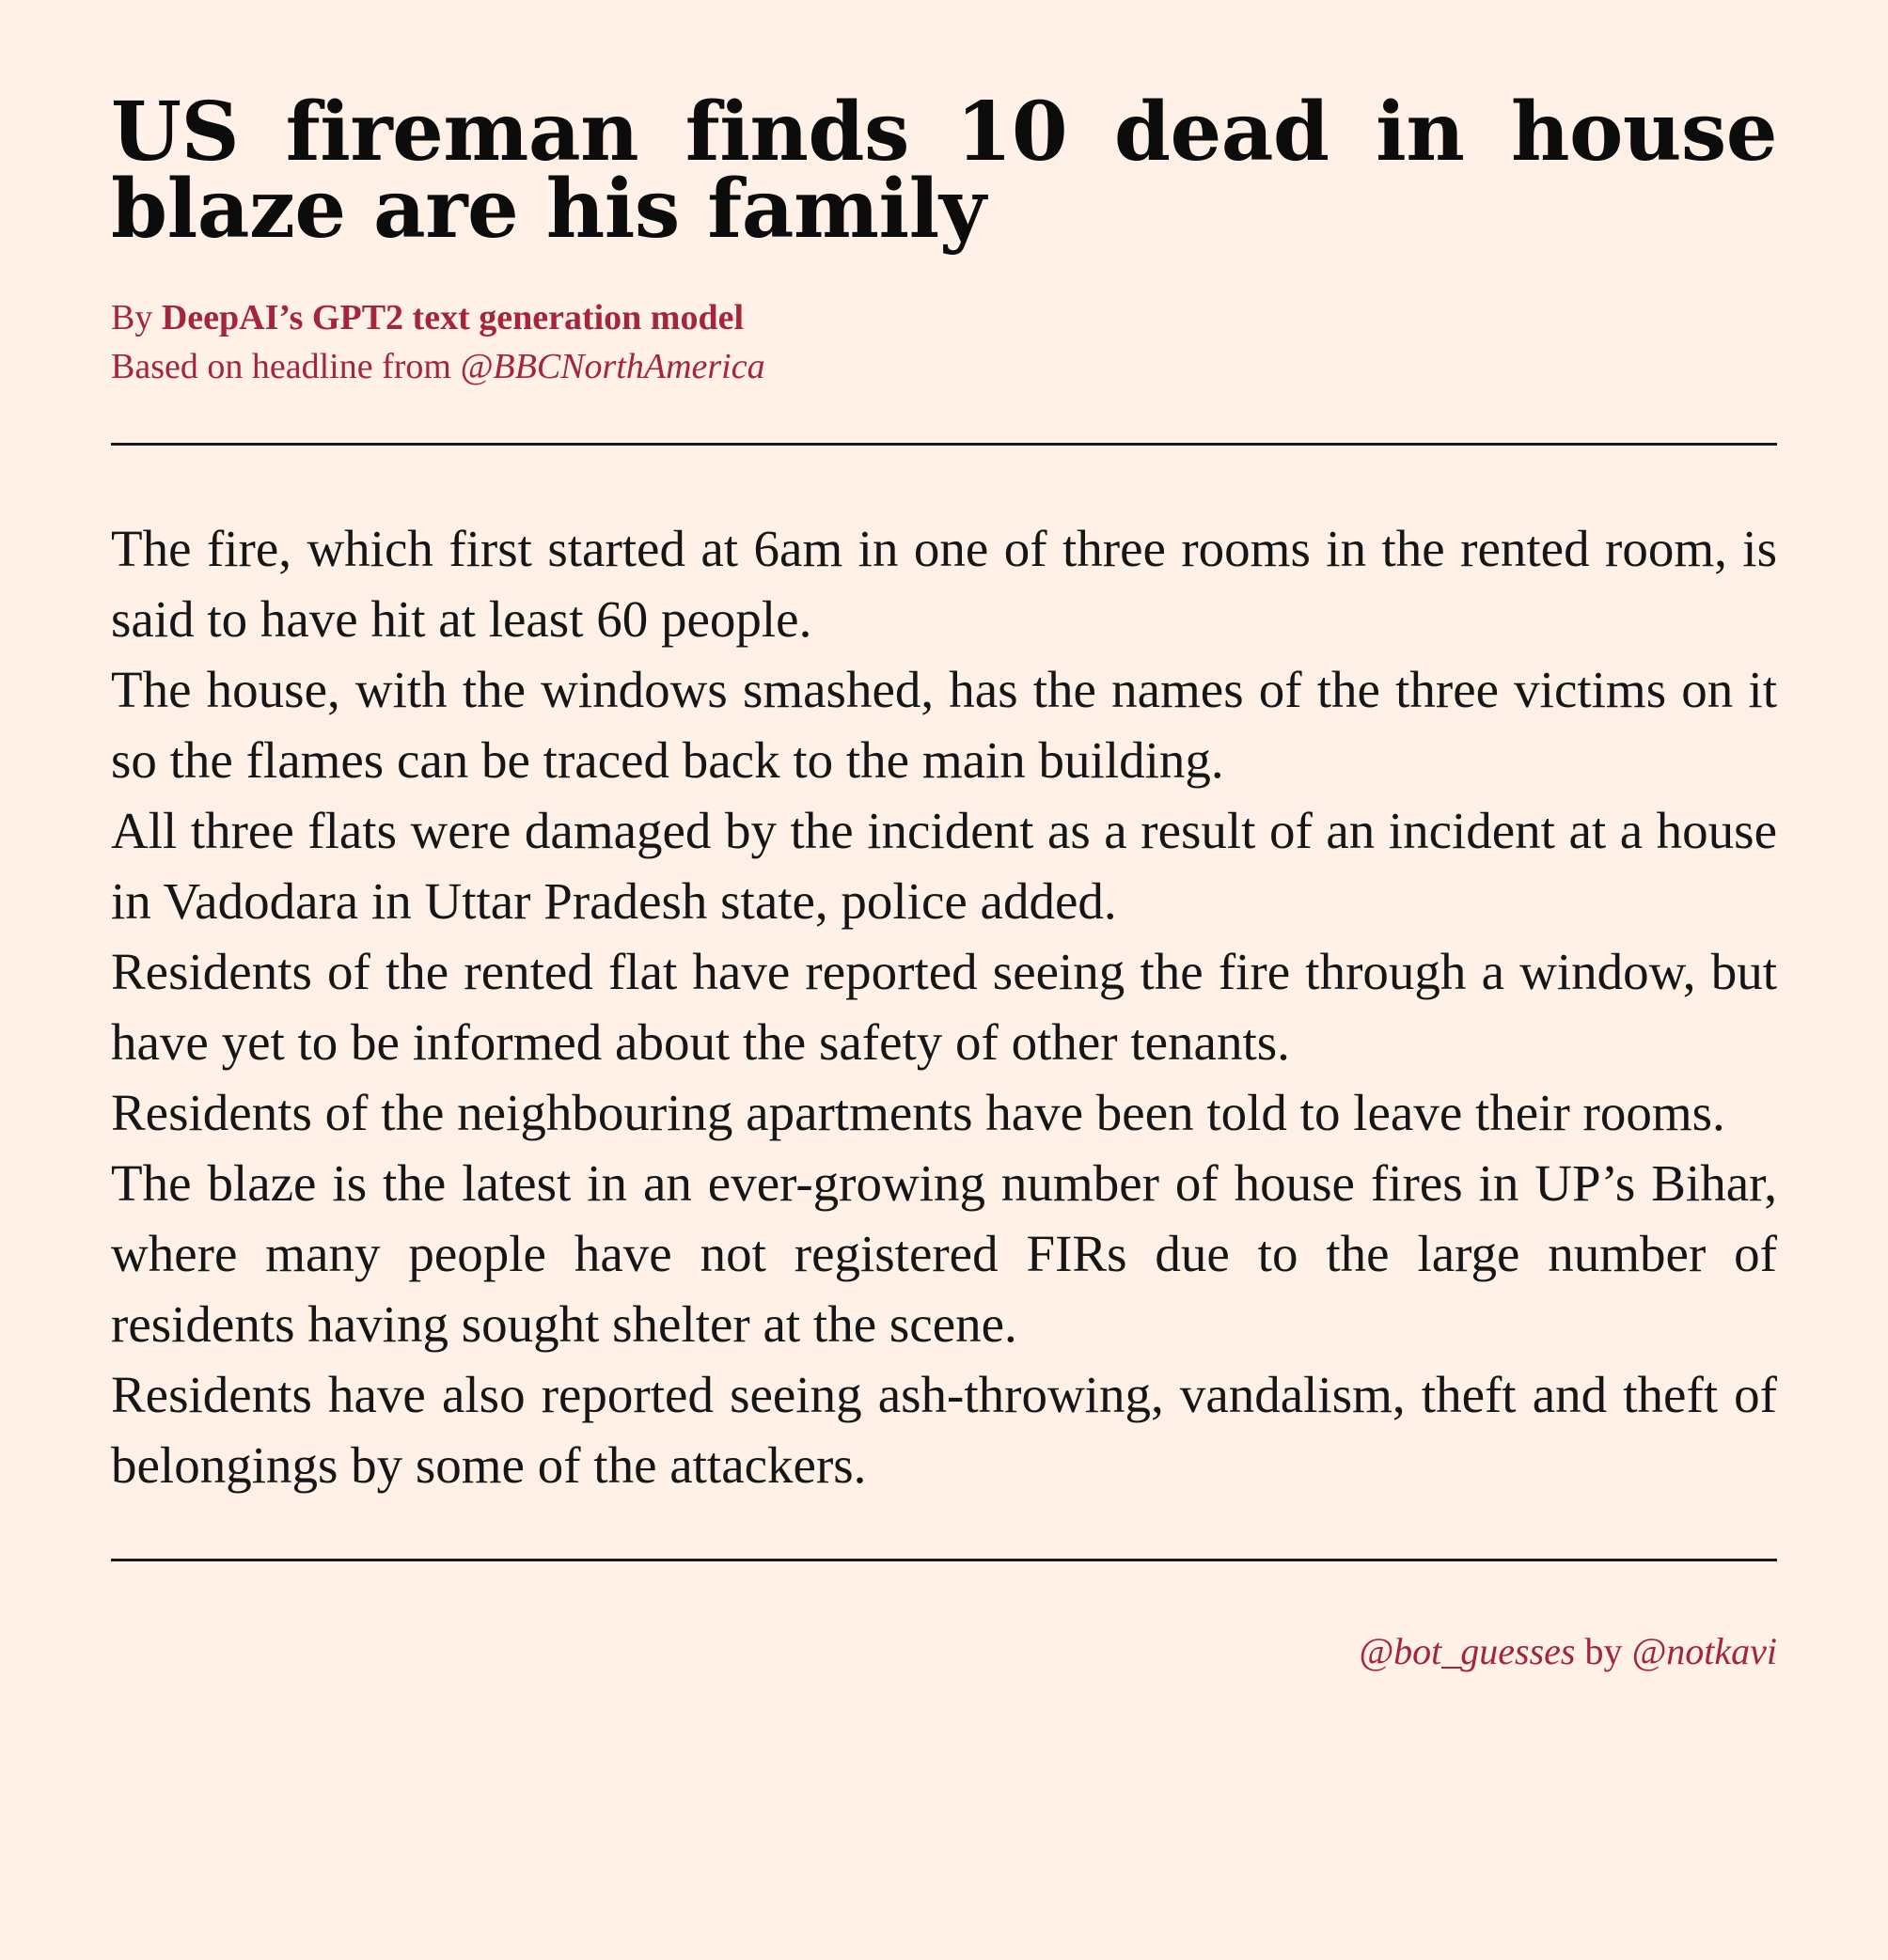  Describe the element at coordinates (453, 317) in the screenshot. I see `author-name: DeepAI’s GPT2 text generation model` at that location.